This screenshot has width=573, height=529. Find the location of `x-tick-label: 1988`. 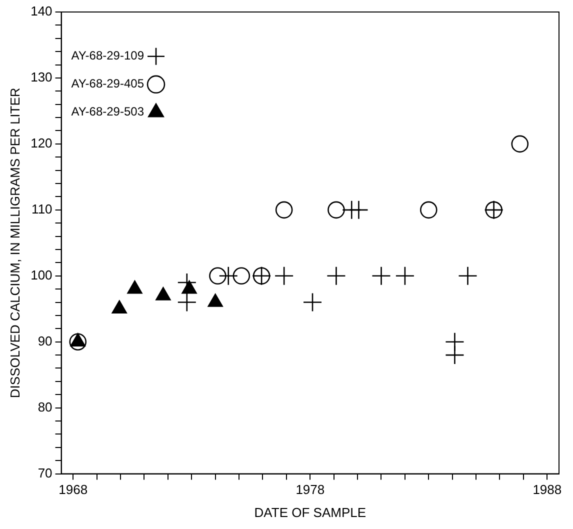

x-tick-label: 1988 is located at coordinates (547, 490).